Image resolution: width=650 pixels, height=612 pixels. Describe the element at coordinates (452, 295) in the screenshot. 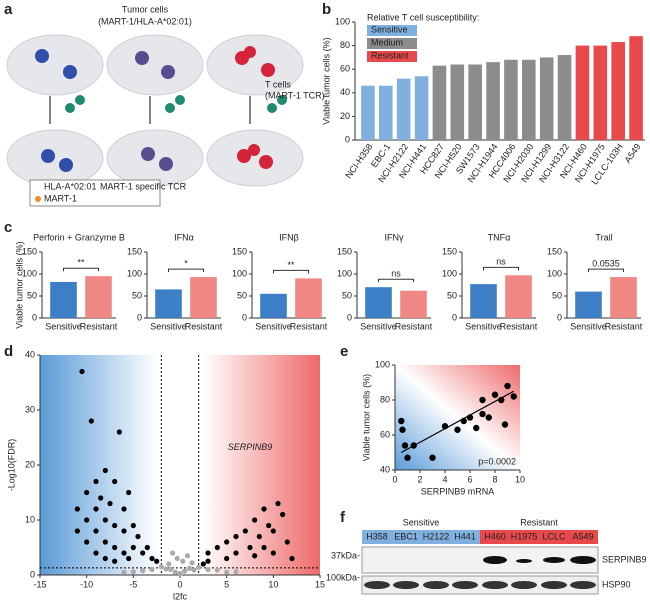

I see `y-tick-label: 50` at that location.